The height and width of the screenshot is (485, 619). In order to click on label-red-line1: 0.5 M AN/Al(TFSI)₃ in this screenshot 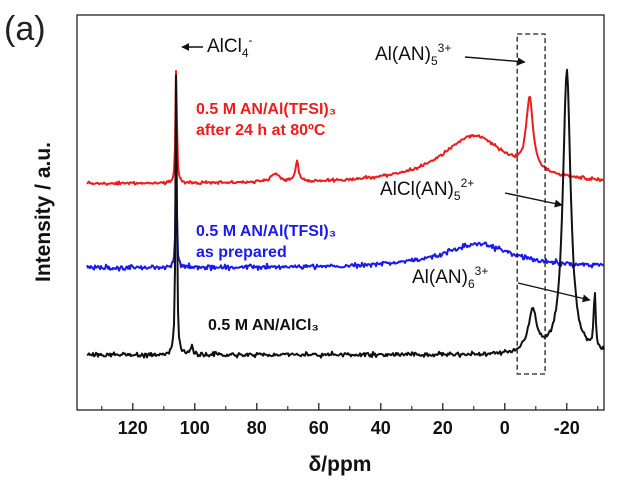, I will do `click(266, 109)`.